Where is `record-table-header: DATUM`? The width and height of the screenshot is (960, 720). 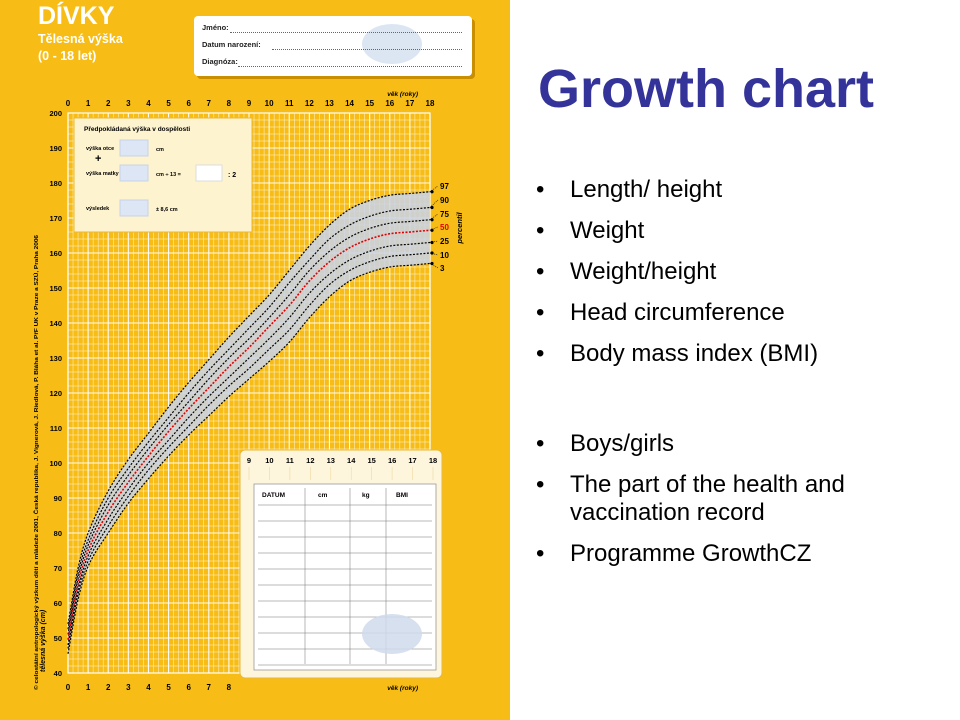
record-table-header: DATUM is located at coordinates (273, 495).